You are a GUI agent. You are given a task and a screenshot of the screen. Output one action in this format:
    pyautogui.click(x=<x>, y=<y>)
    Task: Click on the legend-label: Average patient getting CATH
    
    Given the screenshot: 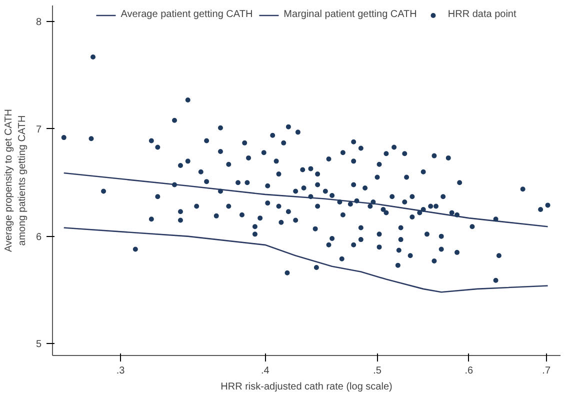 What is the action you would take?
    pyautogui.click(x=186, y=14)
    